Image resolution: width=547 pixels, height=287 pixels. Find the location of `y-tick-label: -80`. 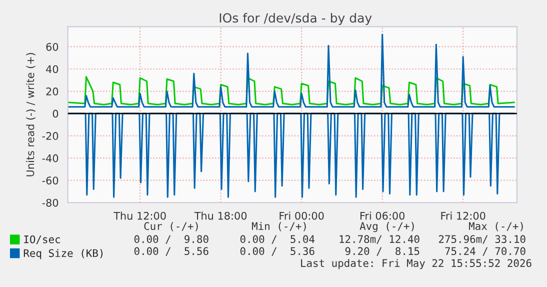

y-tick-label: -80 is located at coordinates (50, 202).